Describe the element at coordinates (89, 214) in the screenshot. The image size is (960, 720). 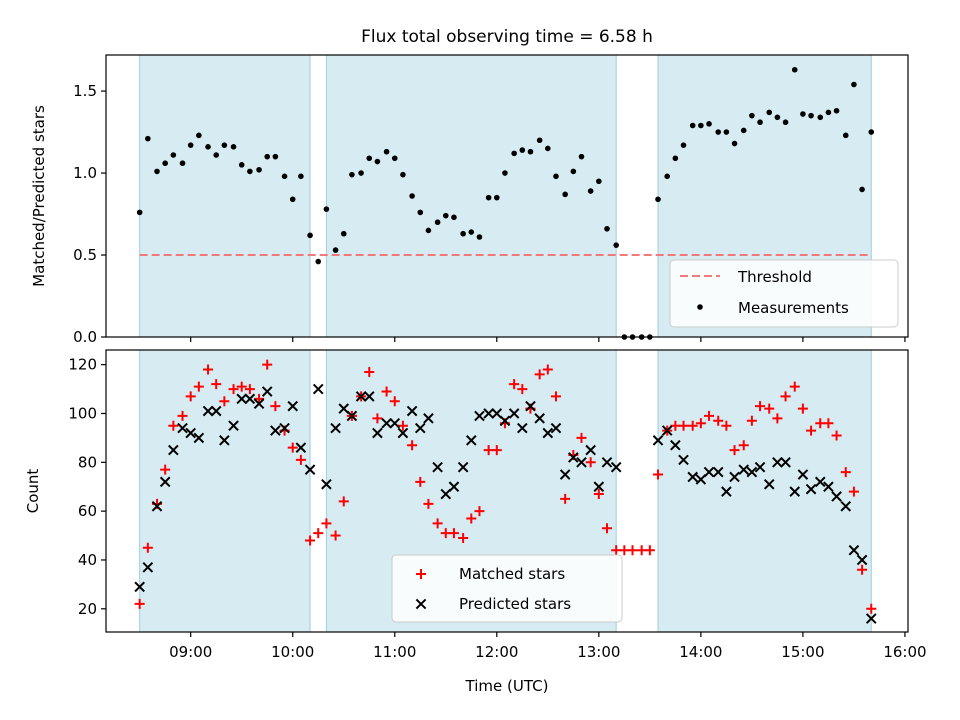
I see `top-y-axis: 0.0 0.5 1.0 1.5` at that location.